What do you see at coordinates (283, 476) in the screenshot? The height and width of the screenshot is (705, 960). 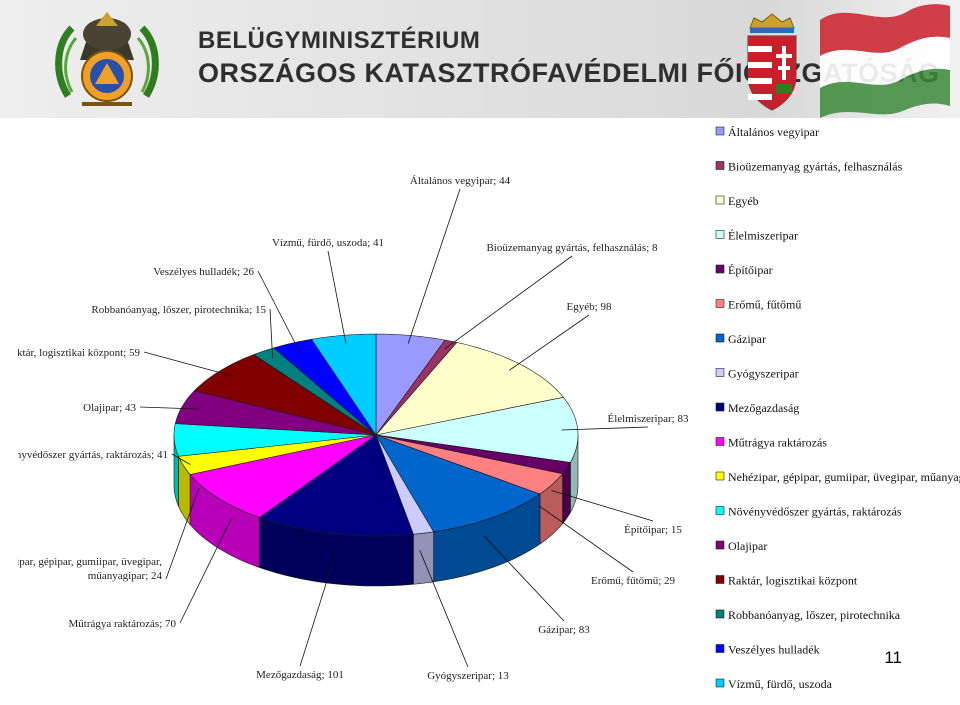 I see `pie-slice-mutragya-raktarozas` at bounding box center [283, 476].